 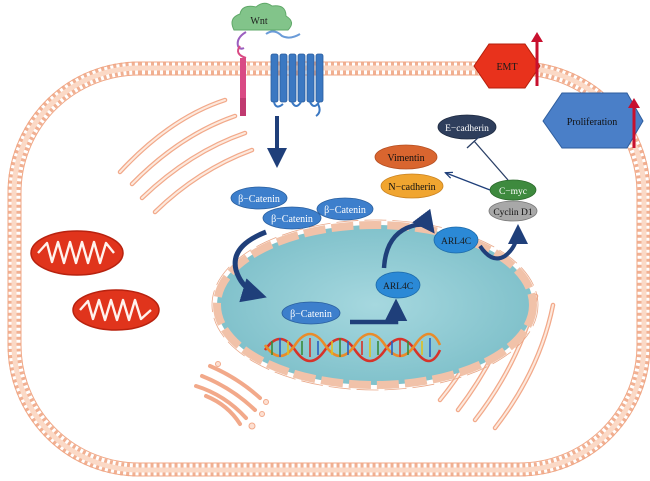 I want to click on wnt-ligand: Wnt, so click(x=262, y=16).